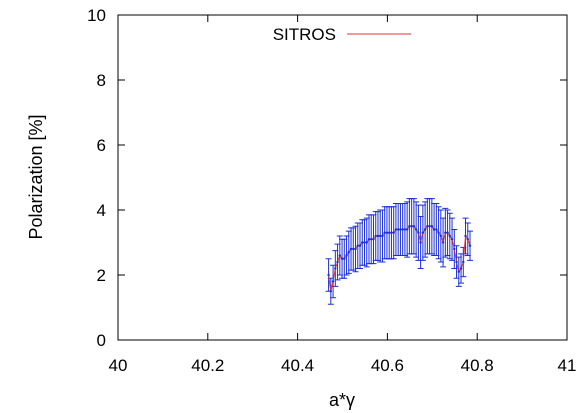 This screenshot has width=583, height=413. I want to click on x-tick-label: 40, so click(118, 365).